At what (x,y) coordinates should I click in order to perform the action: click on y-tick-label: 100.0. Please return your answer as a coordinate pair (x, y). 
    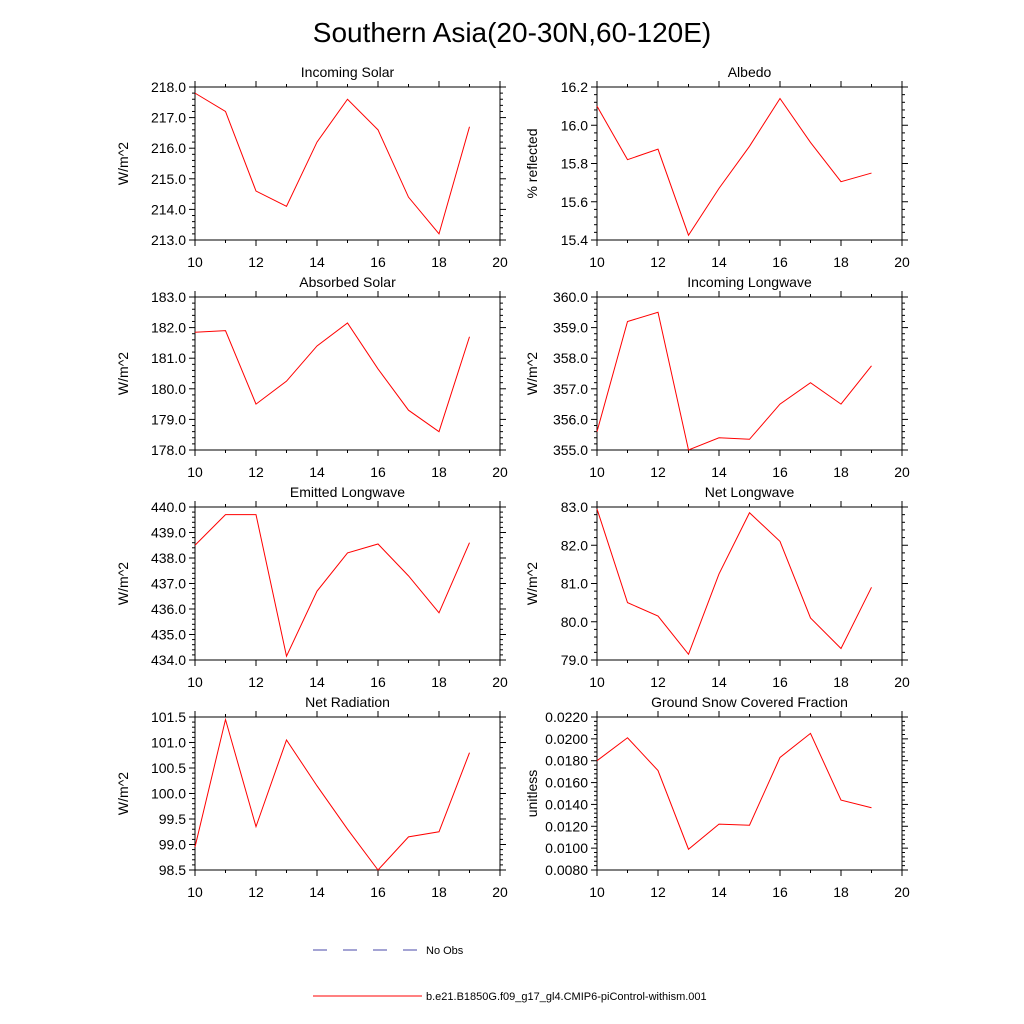
    Looking at the image, I should click on (168, 794).